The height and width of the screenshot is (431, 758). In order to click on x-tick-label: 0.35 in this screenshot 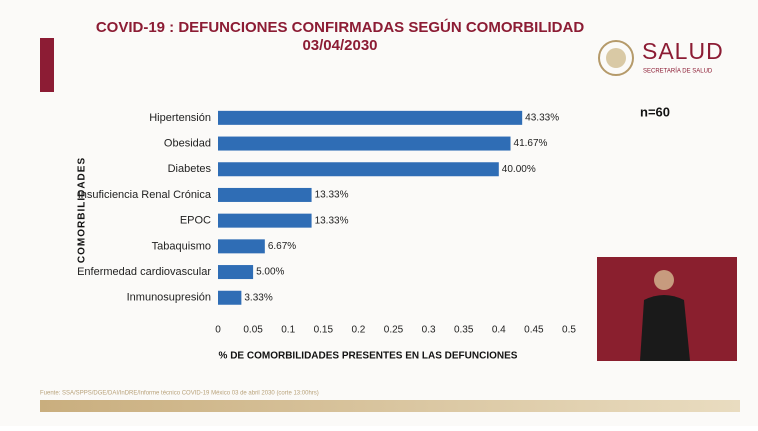, I will do `click(464, 330)`.